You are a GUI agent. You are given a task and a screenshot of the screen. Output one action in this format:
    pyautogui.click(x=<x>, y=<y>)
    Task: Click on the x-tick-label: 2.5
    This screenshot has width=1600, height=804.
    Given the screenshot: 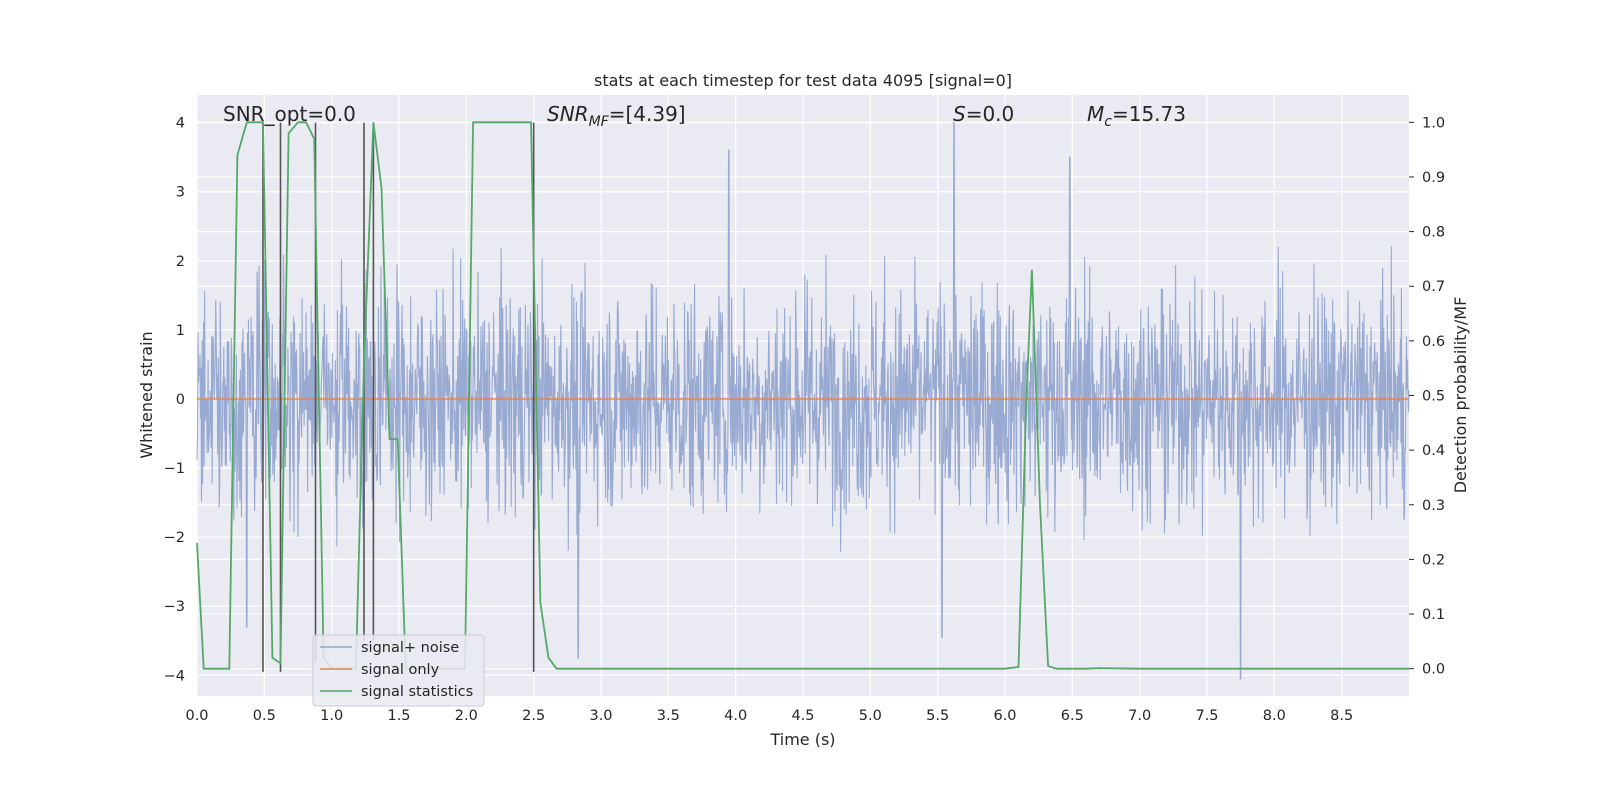 What is the action you would take?
    pyautogui.click(x=533, y=716)
    